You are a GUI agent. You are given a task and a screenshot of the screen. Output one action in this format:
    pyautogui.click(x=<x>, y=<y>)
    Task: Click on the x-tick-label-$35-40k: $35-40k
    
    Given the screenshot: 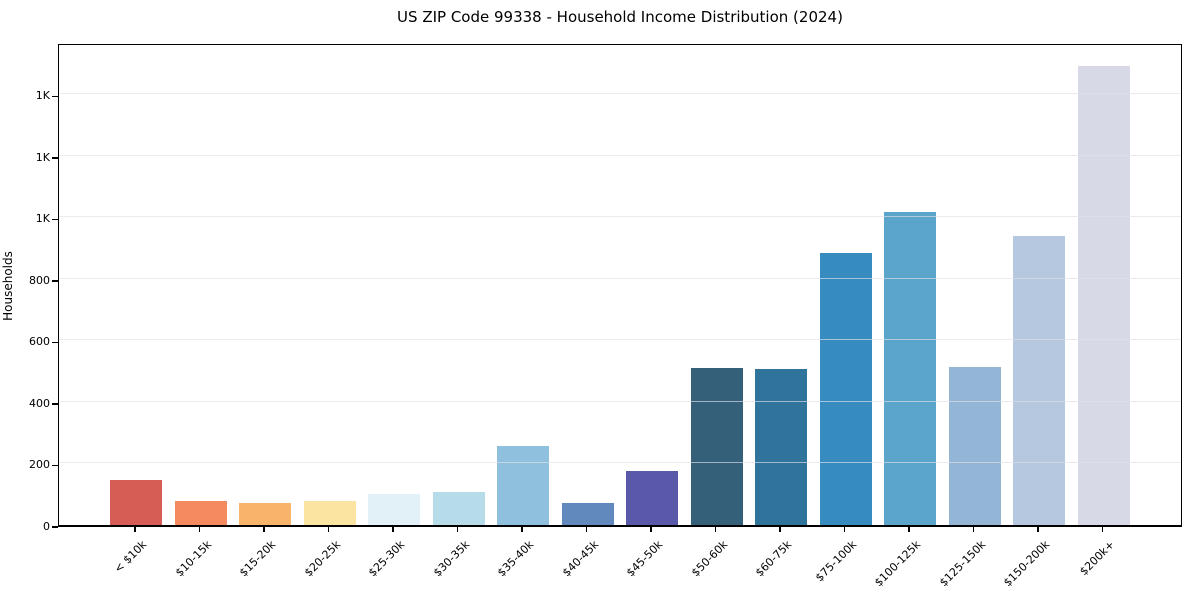 What is the action you would take?
    pyautogui.click(x=515, y=559)
    